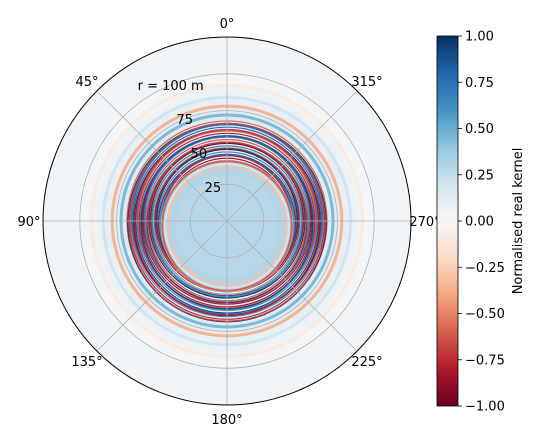 Image resolution: width=536 pixels, height=442 pixels. I want to click on theta-tick-label: 135°, so click(86, 362).